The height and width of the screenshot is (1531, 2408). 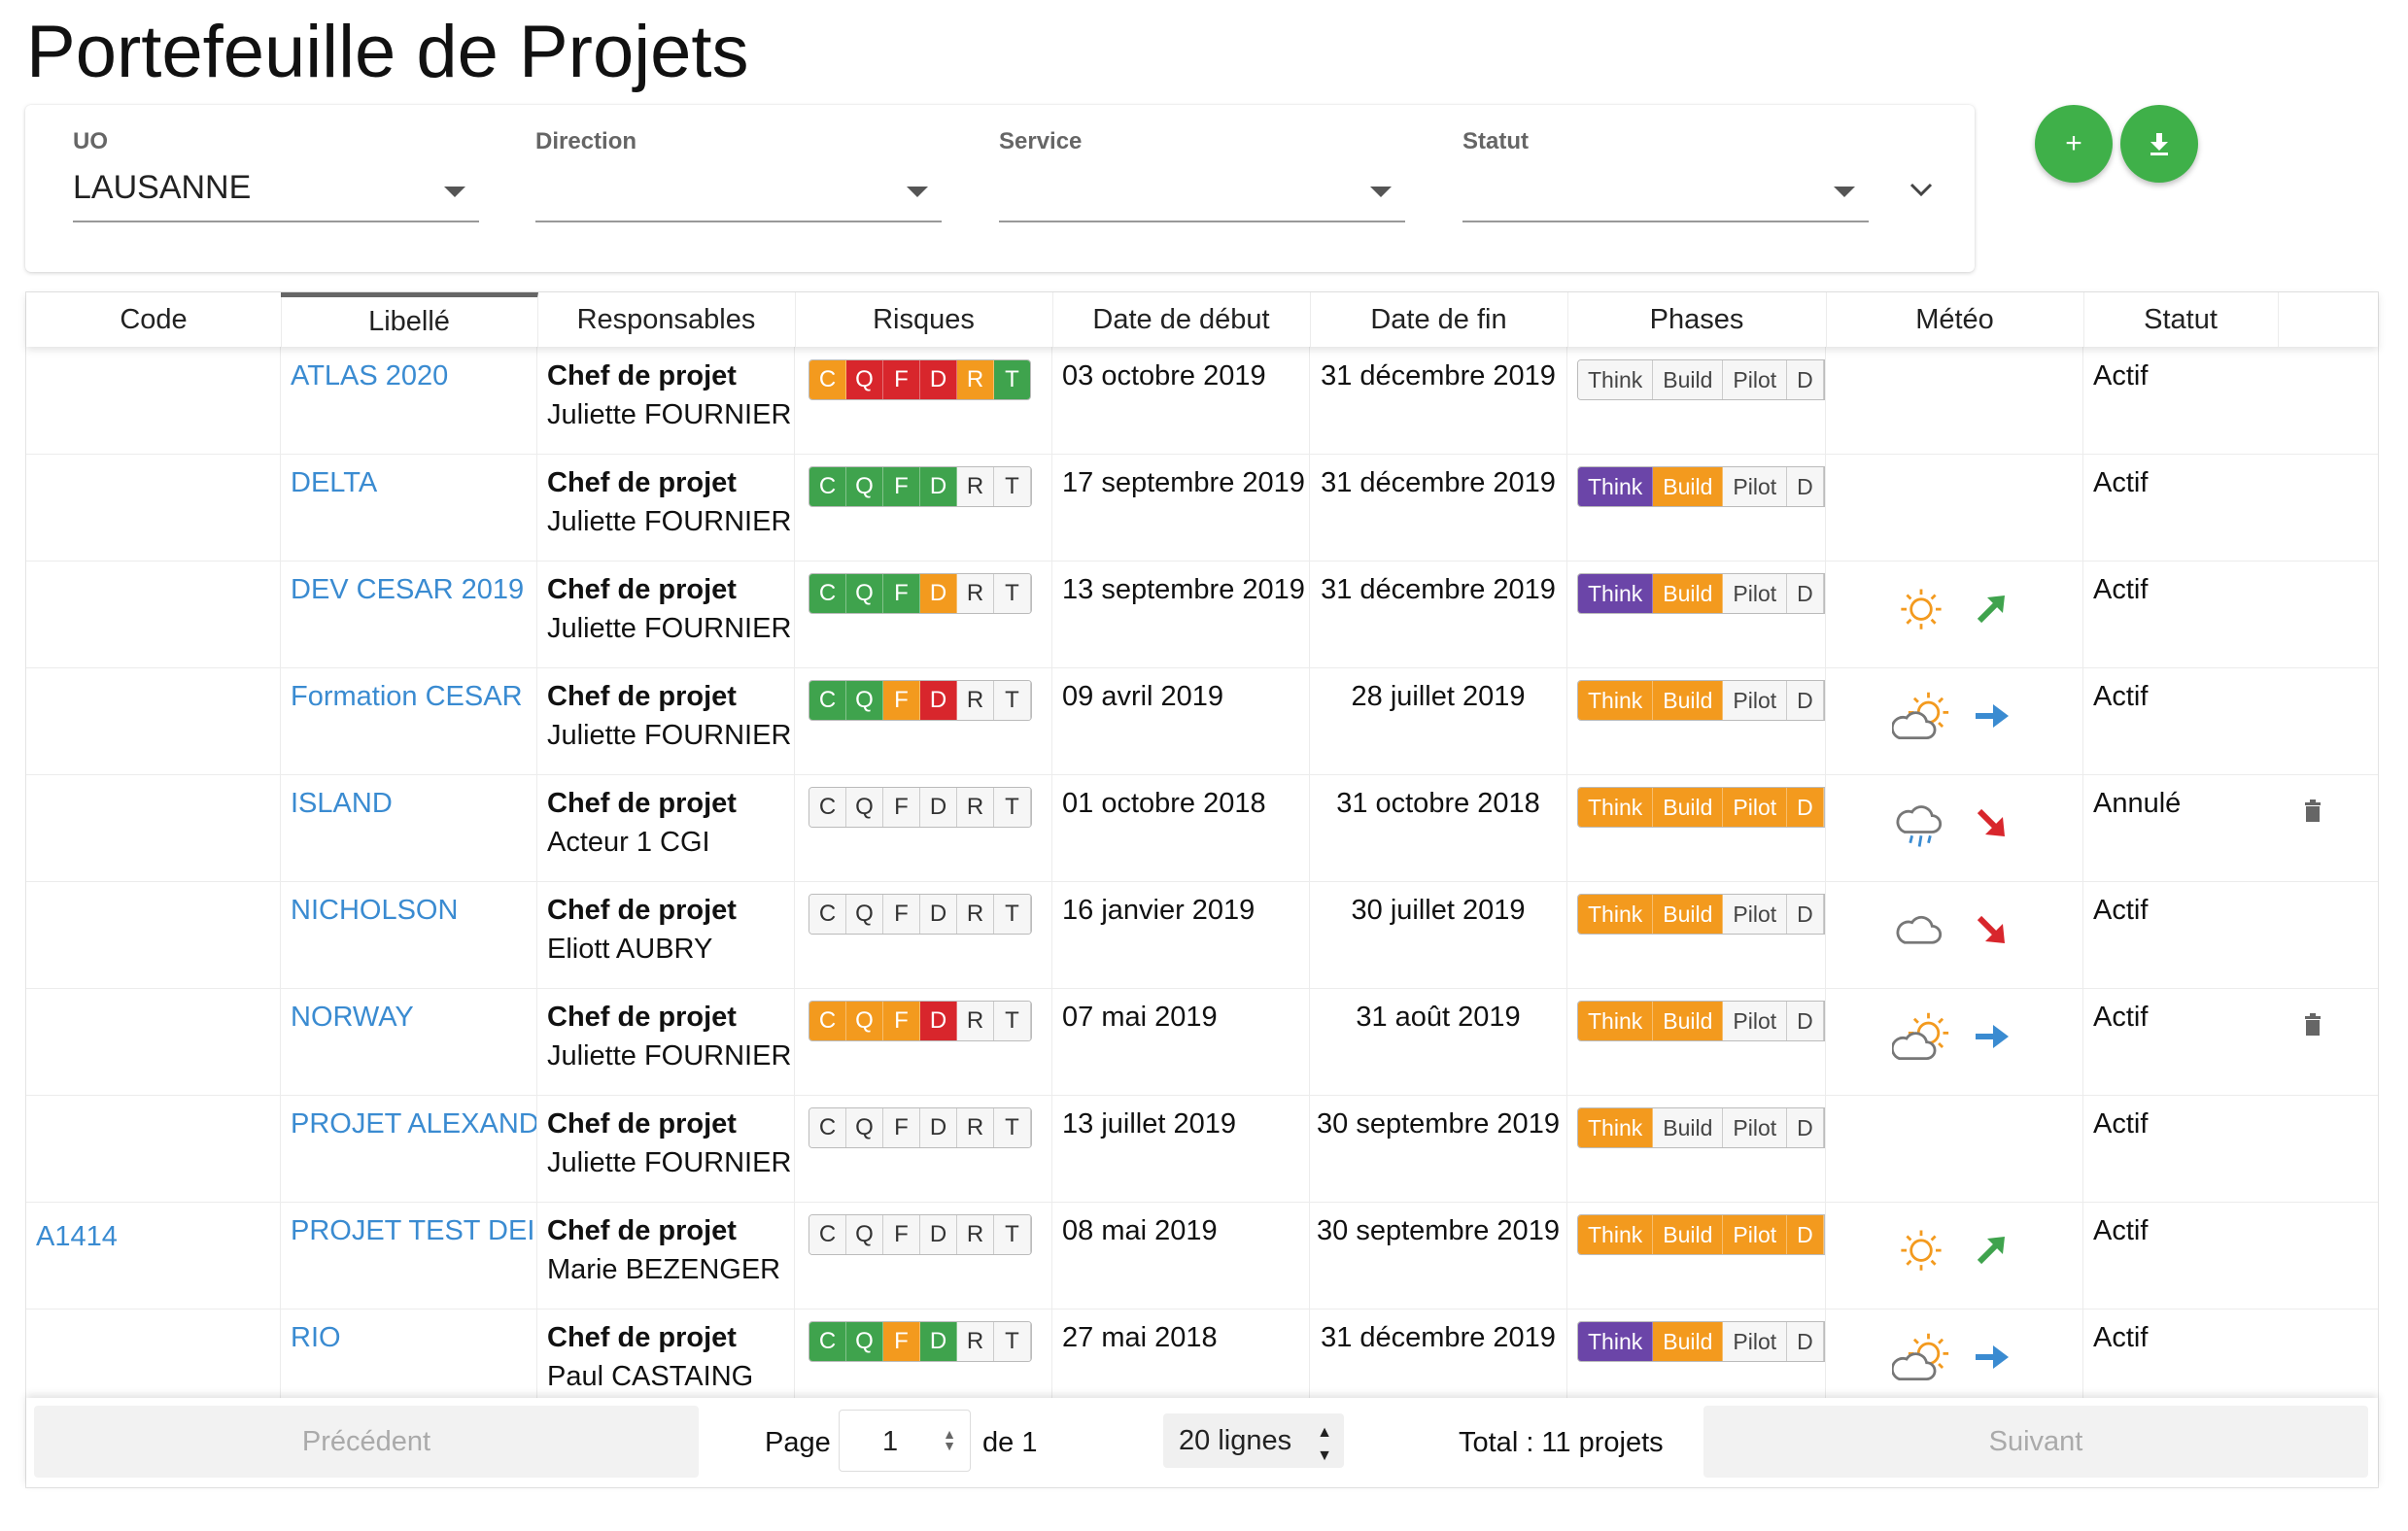 I want to click on column-header-responsables: Responsables, so click(x=666, y=319).